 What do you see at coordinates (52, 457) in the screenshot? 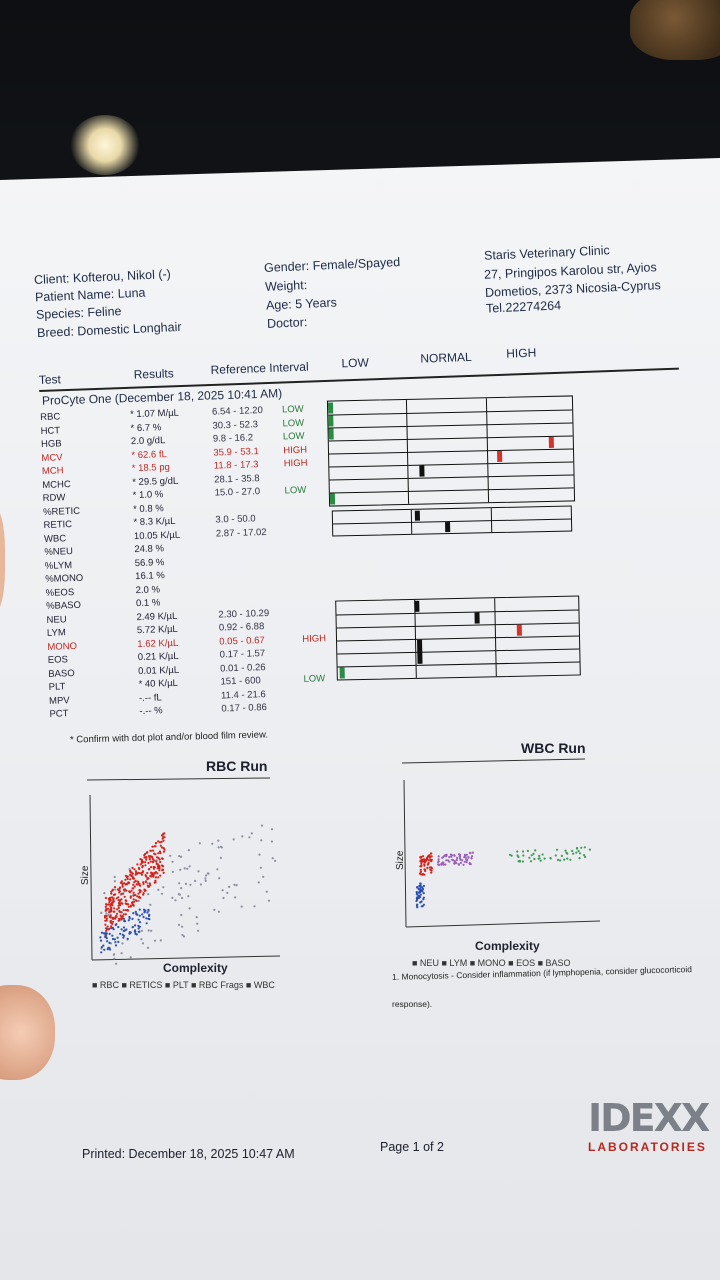
I see `row-test-name: MCV` at bounding box center [52, 457].